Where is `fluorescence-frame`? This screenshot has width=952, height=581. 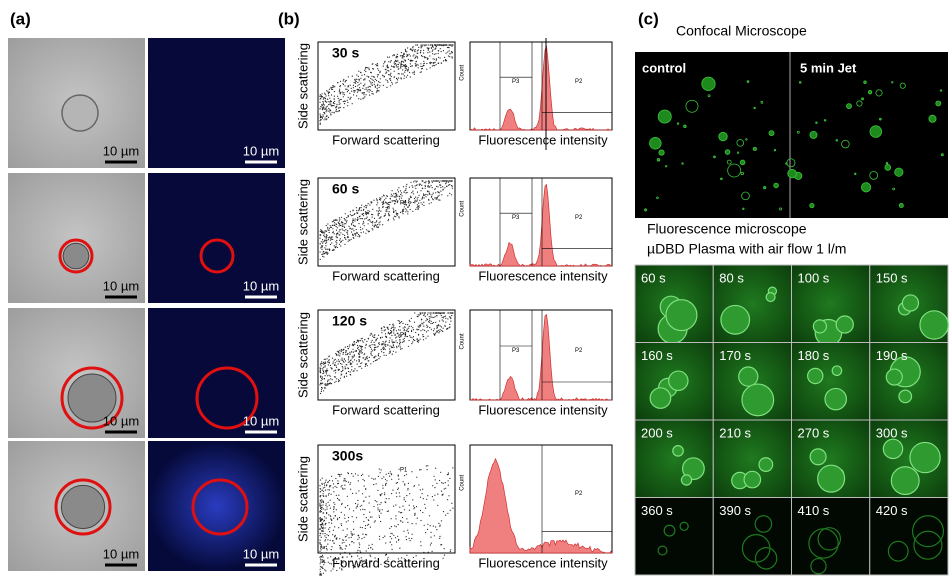
fluorescence-frame is located at coordinates (674, 536).